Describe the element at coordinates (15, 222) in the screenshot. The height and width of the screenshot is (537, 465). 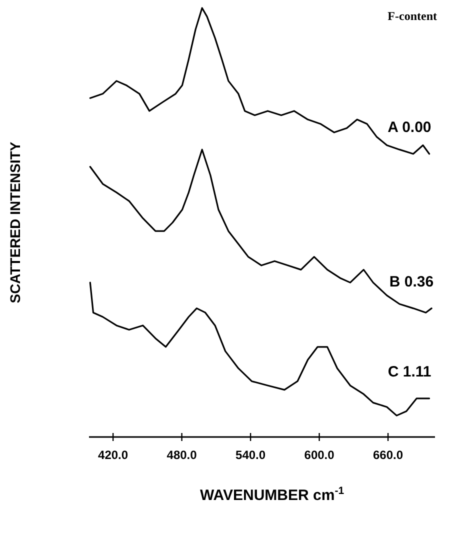
I see `y-axis-title: SCATTERED INTENSITY` at that location.